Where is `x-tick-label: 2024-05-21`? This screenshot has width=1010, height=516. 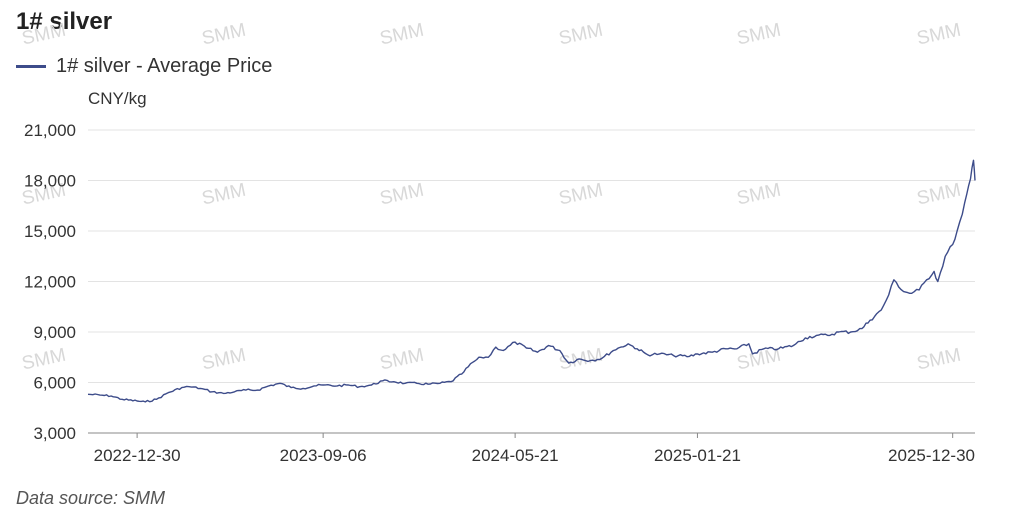
x-tick-label: 2024-05-21 is located at coordinates (515, 455).